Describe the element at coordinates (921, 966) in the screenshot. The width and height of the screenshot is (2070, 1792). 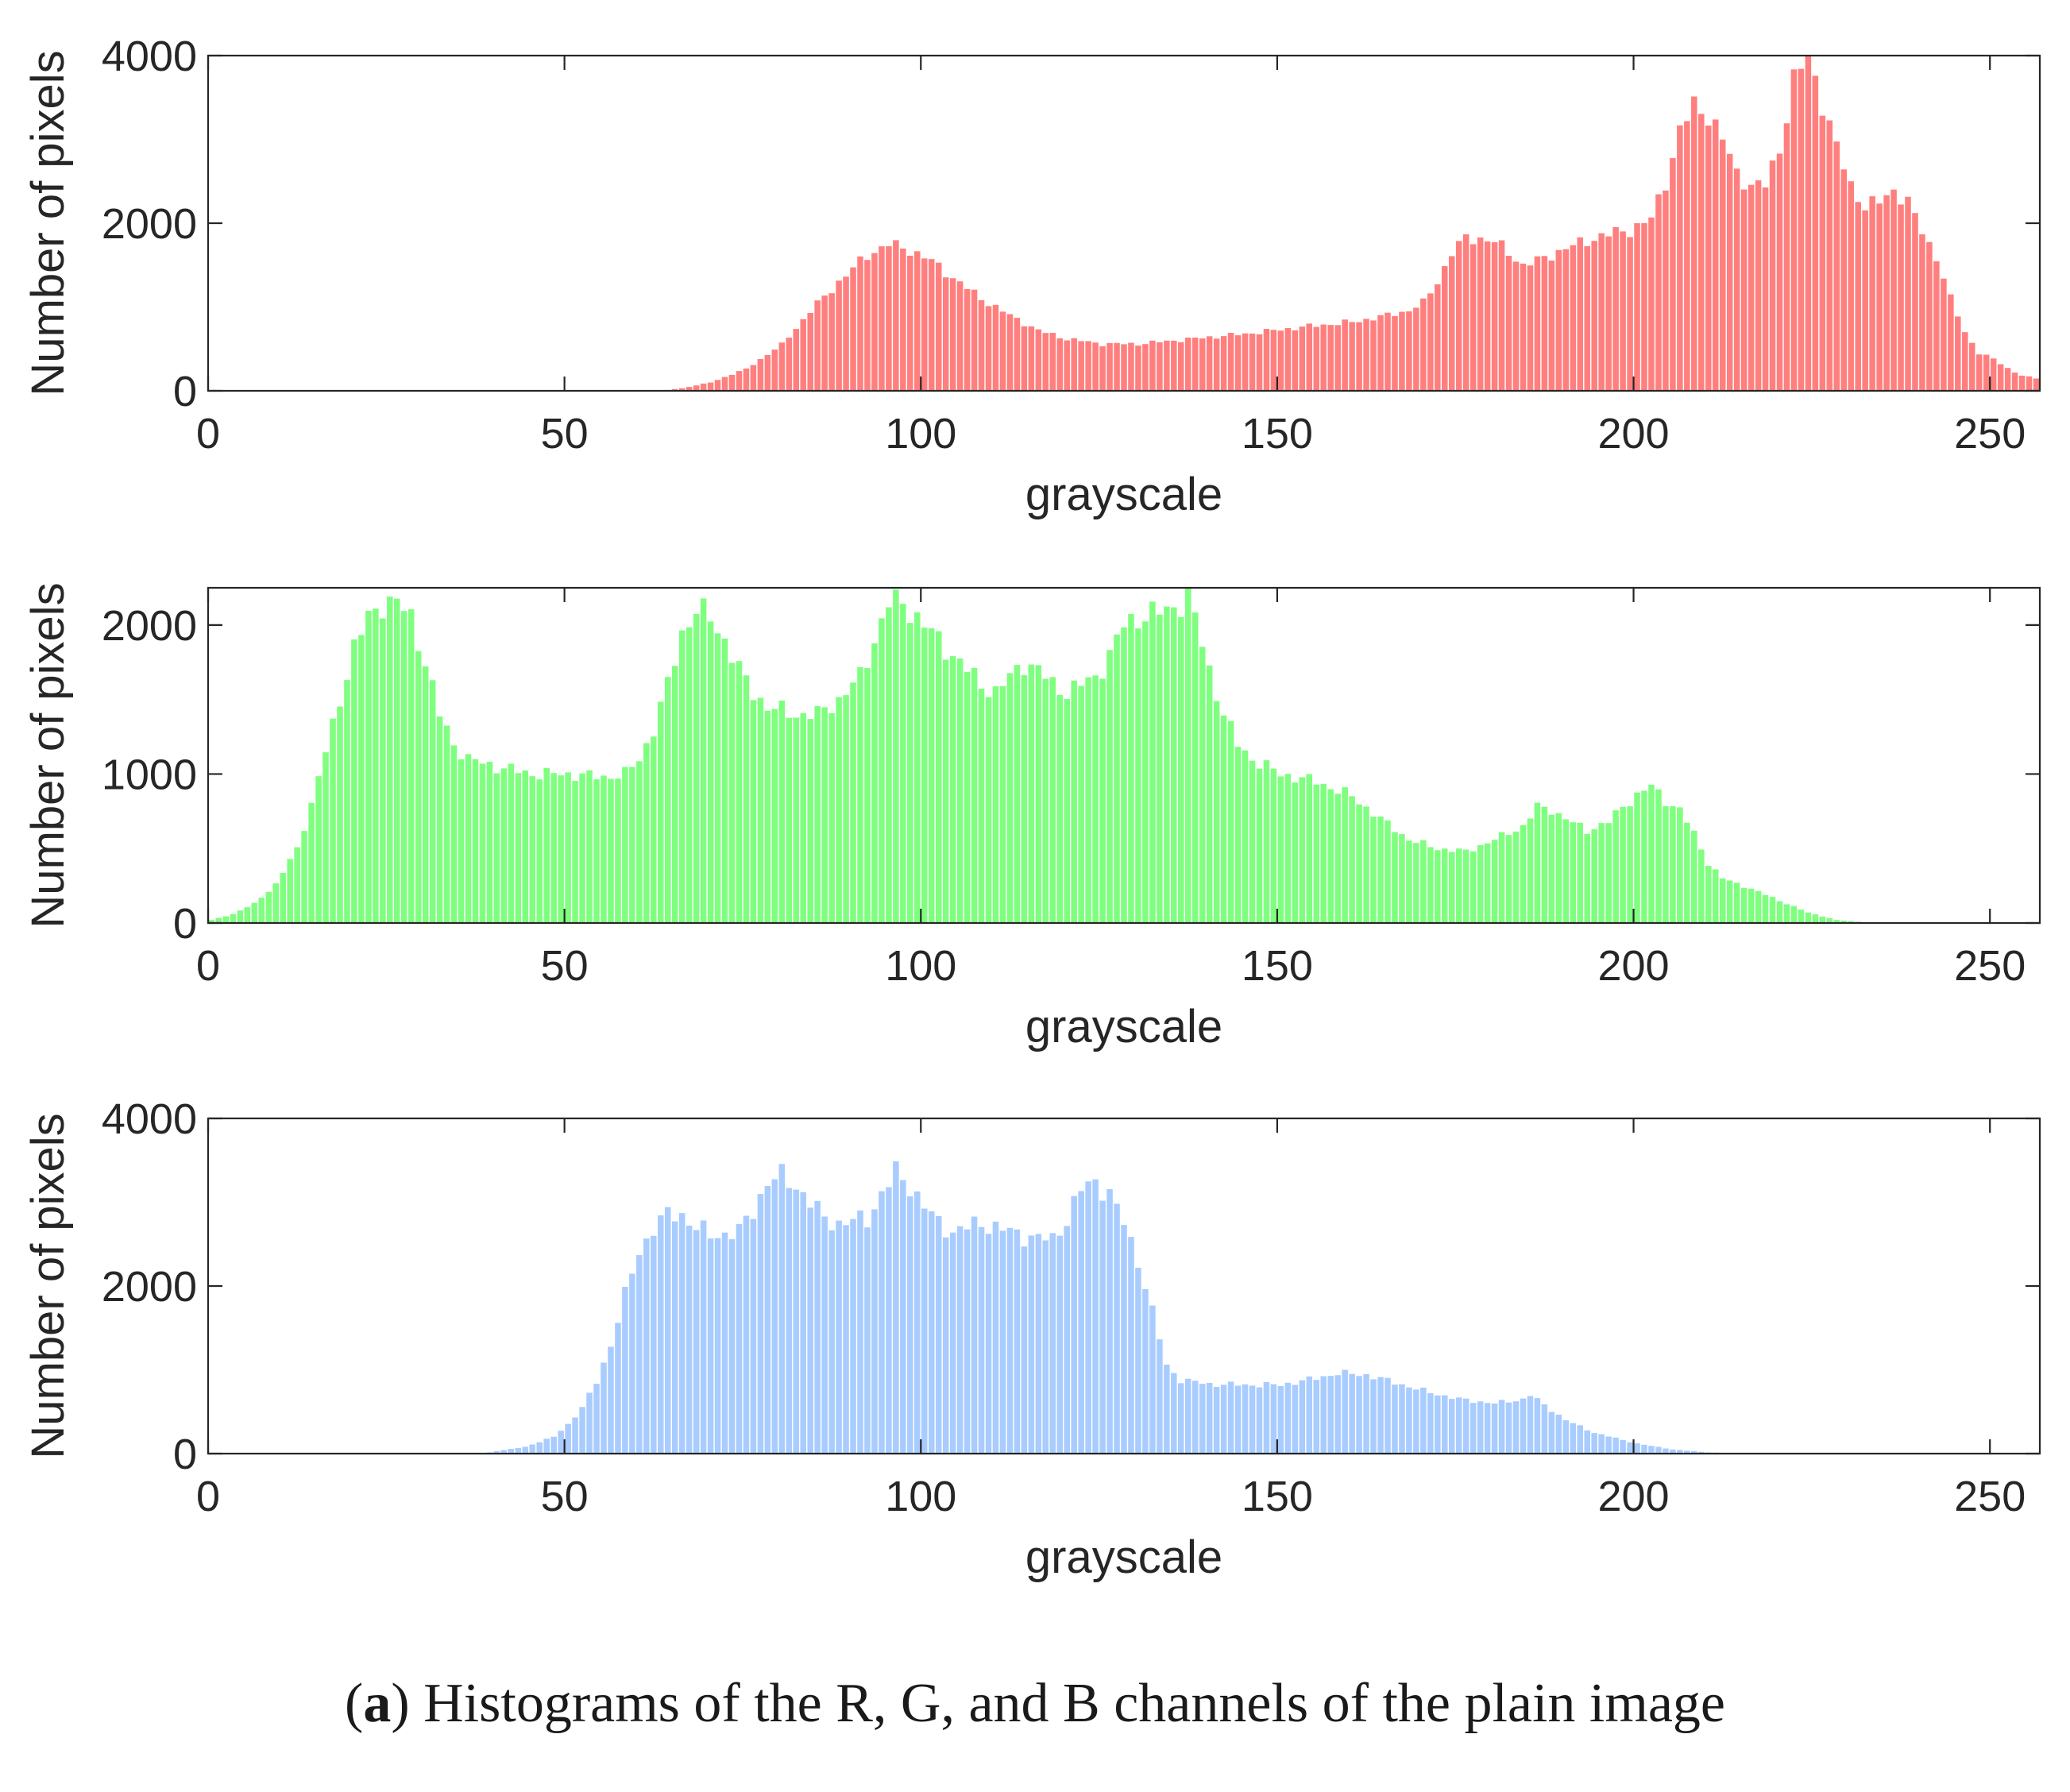
I see `green-x-tick-label: 100` at that location.